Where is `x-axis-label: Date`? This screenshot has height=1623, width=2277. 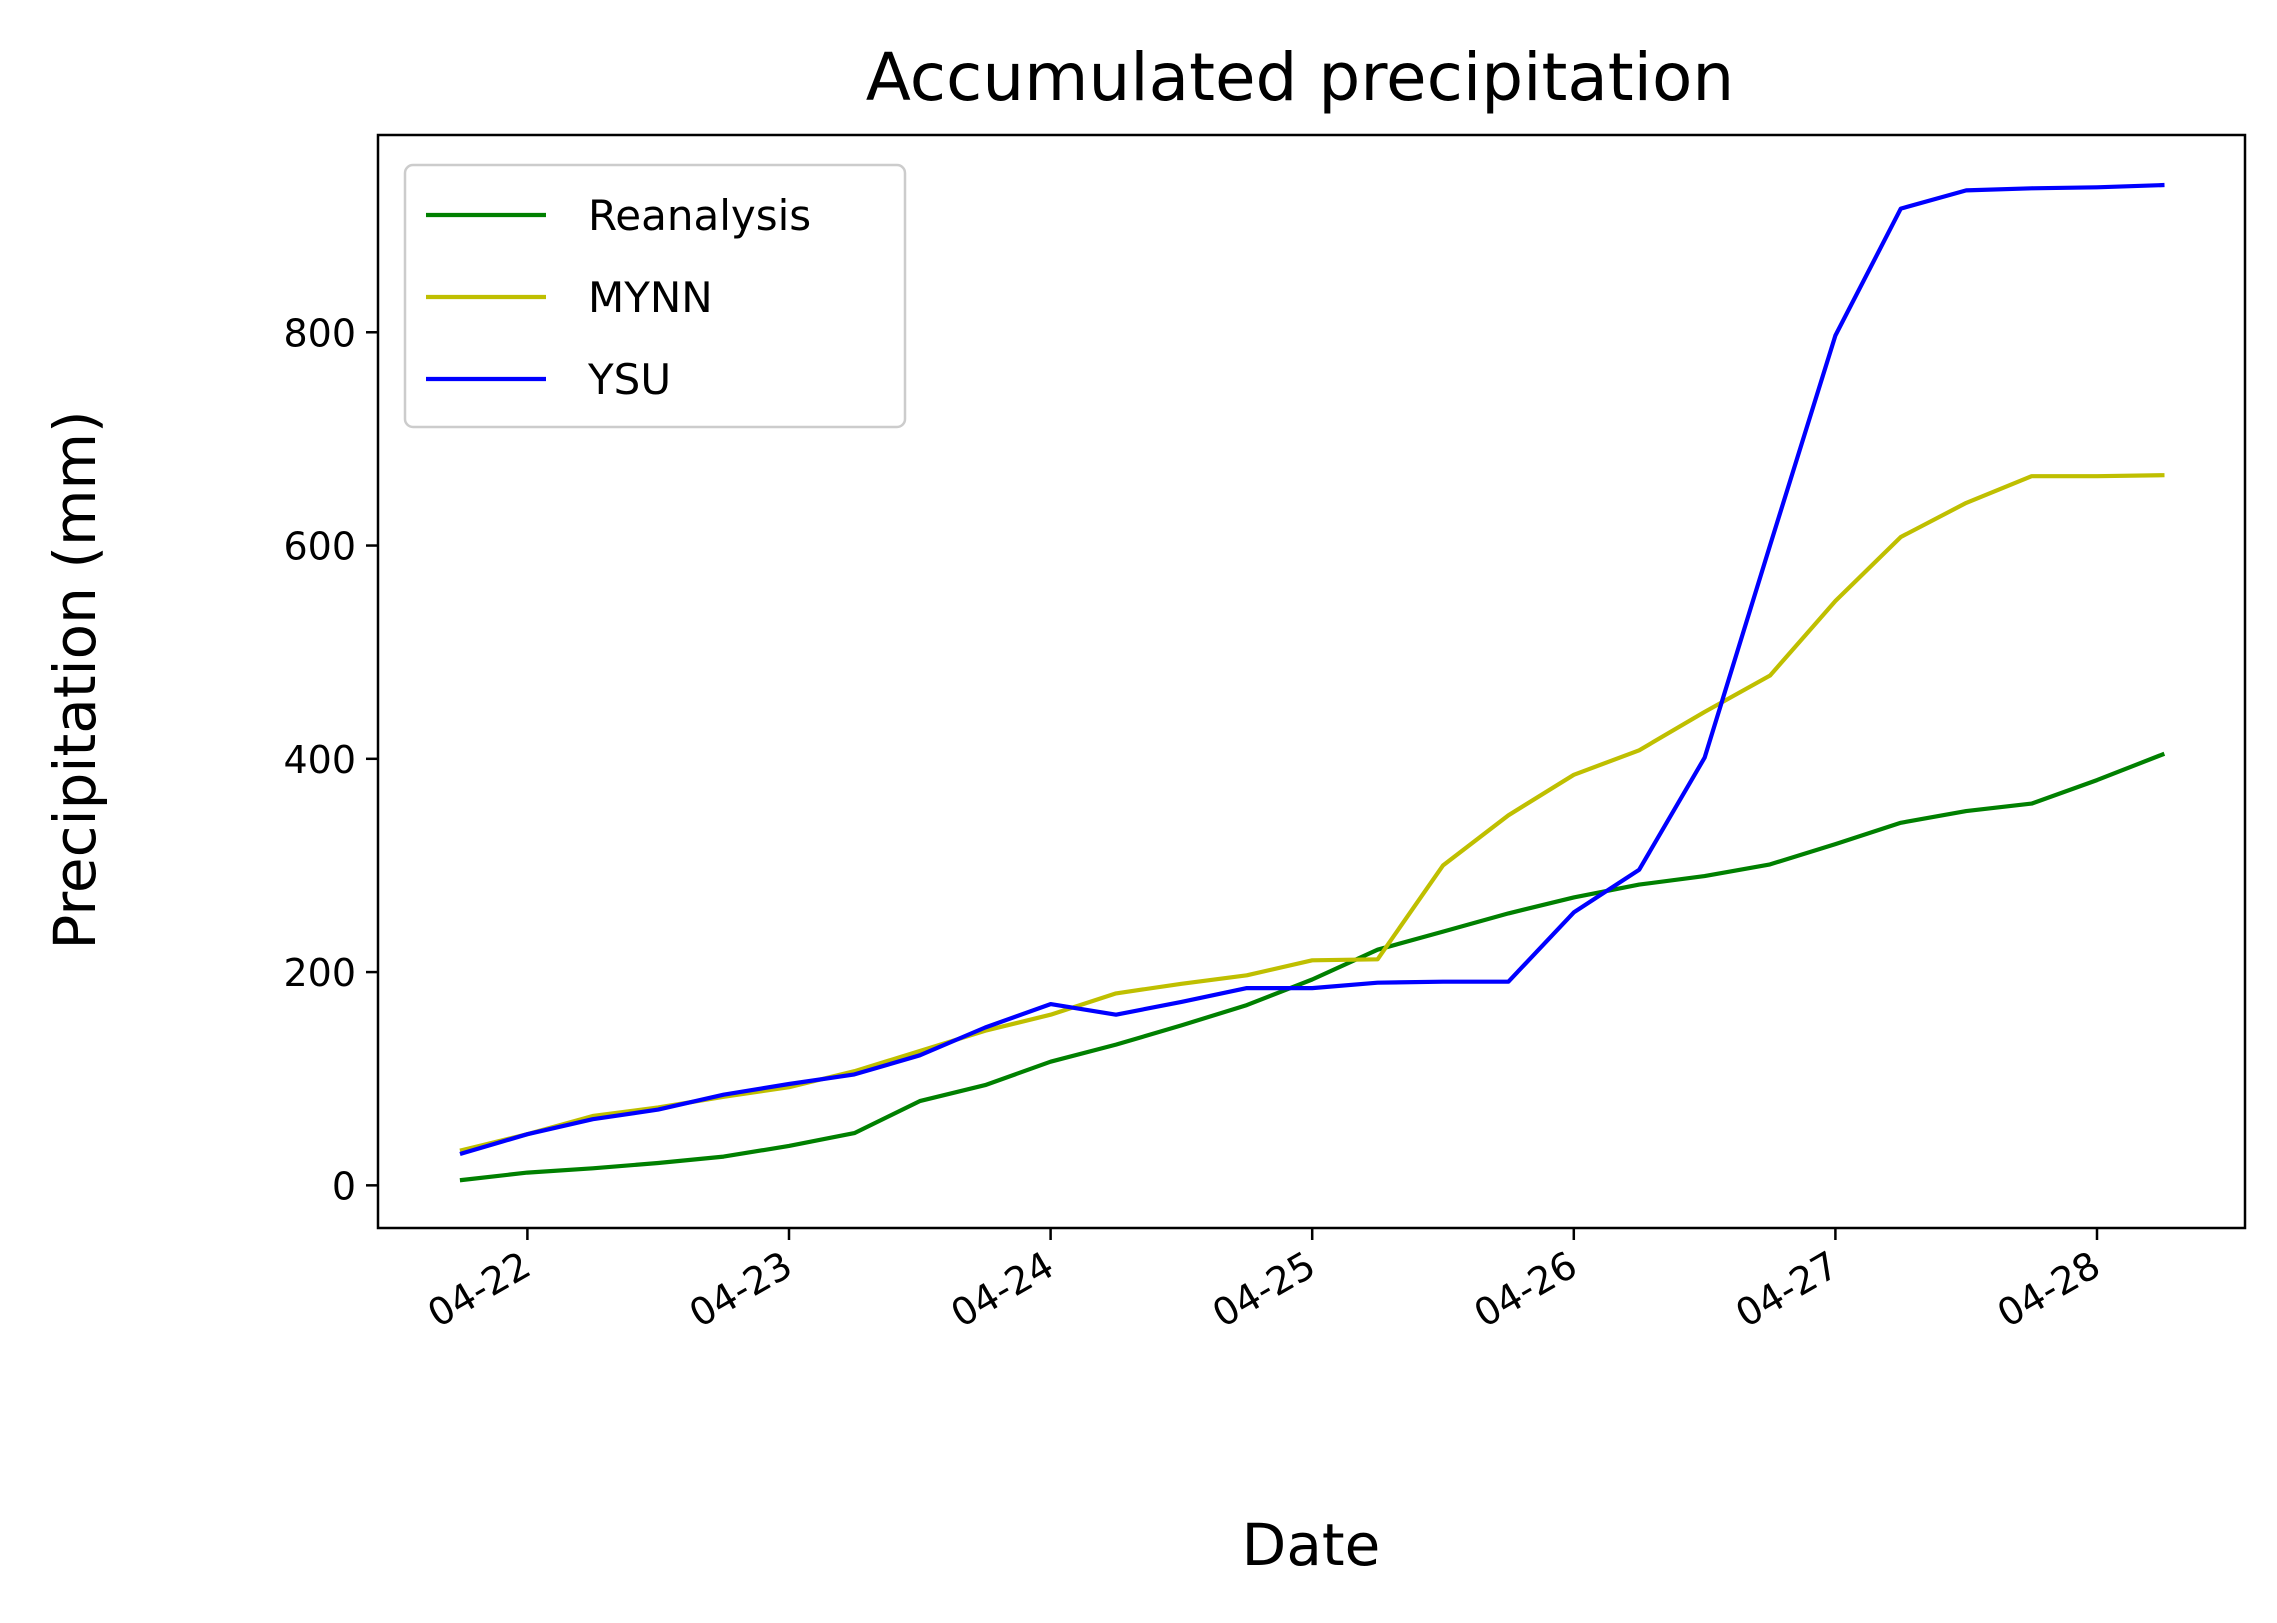 x-axis-label: Date is located at coordinates (1311, 1545).